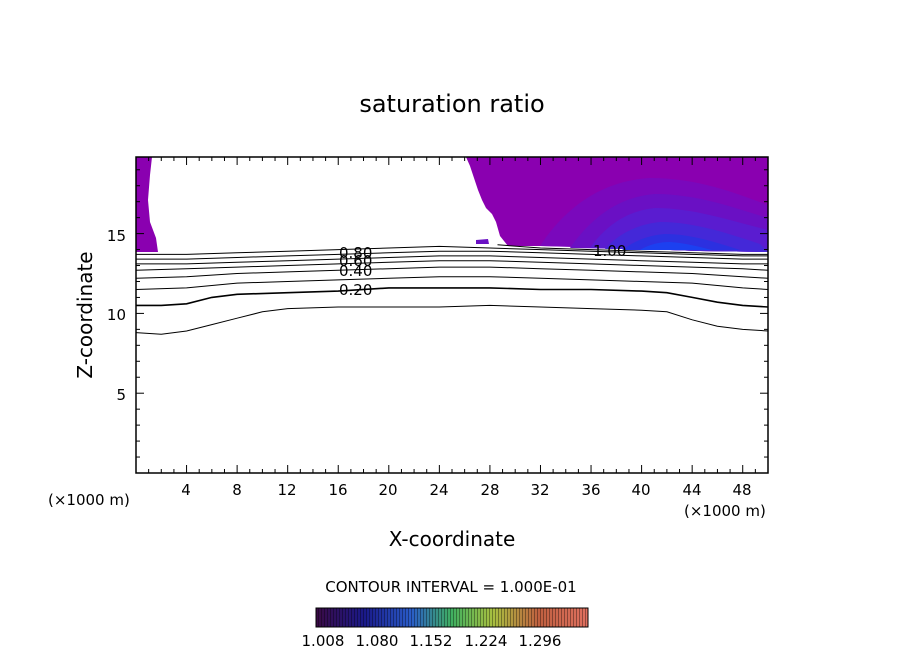  Describe the element at coordinates (691, 490) in the screenshot. I see `x-tick-label-44: 44` at that location.